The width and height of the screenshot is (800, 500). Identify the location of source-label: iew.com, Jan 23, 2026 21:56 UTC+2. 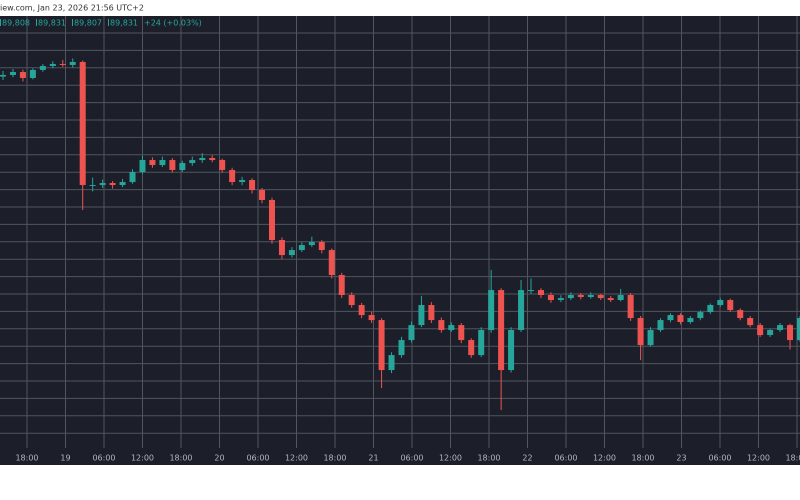
(72, 8).